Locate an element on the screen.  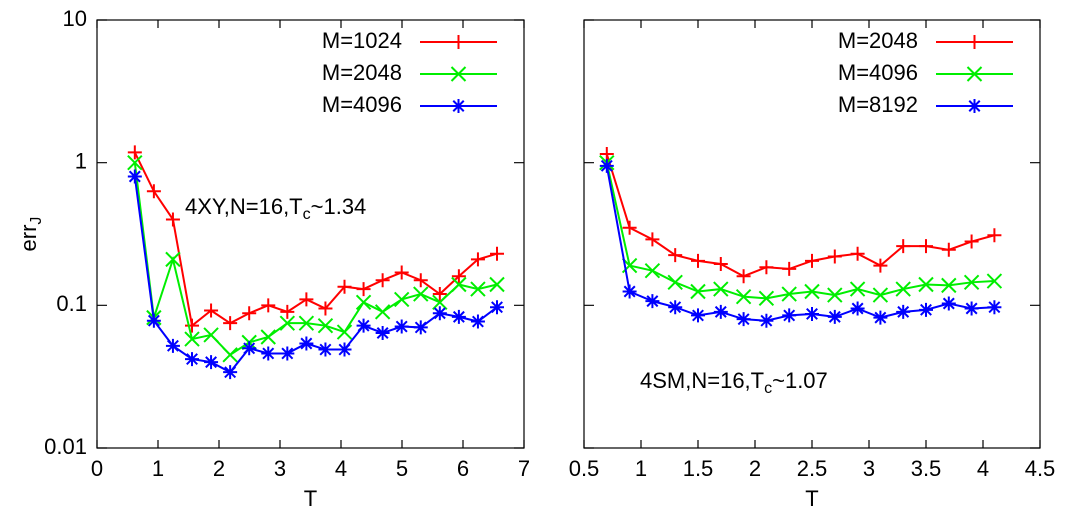
x-tick-label: 7 is located at coordinates (524, 468).